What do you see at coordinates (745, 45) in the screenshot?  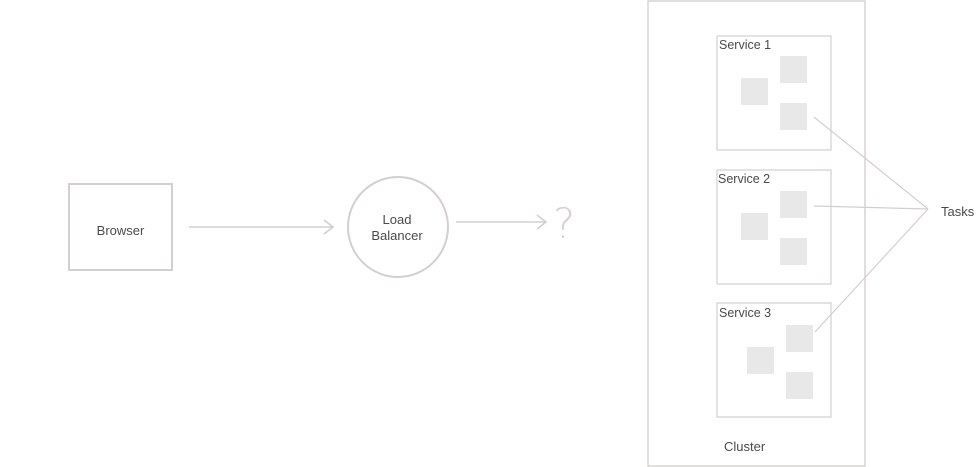 I see `service-1-label: Service 1` at bounding box center [745, 45].